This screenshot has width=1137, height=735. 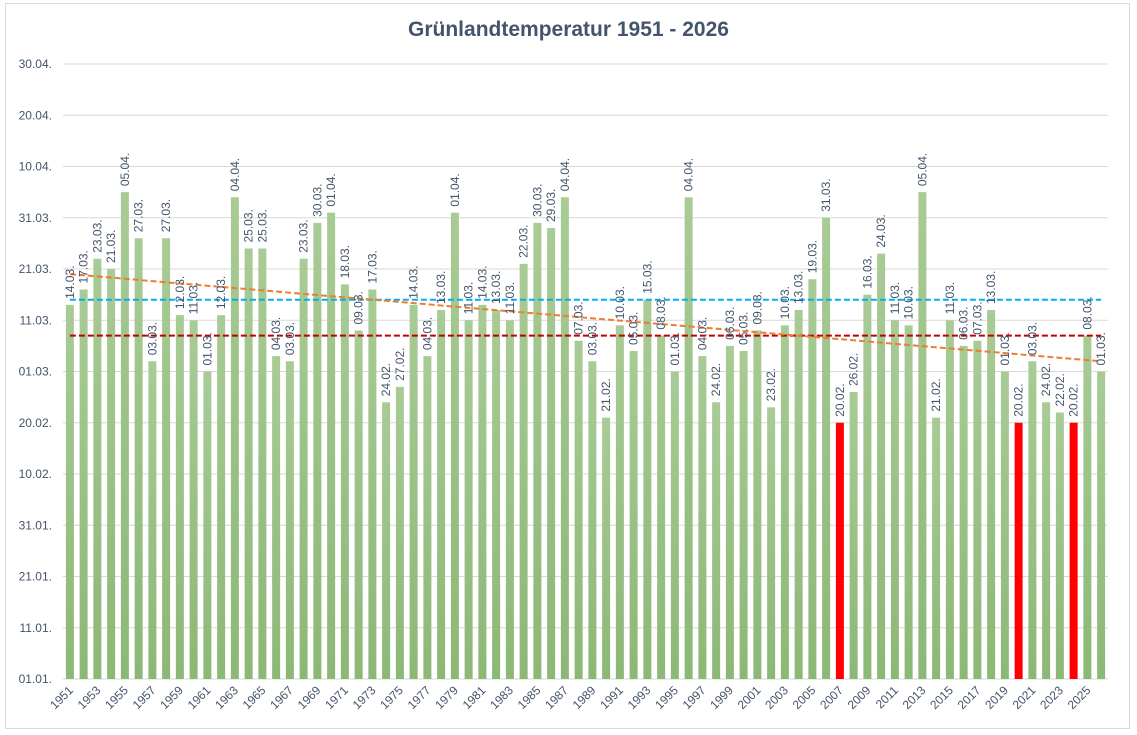 I want to click on data-label-2022: 24.02., so click(x=1046, y=379).